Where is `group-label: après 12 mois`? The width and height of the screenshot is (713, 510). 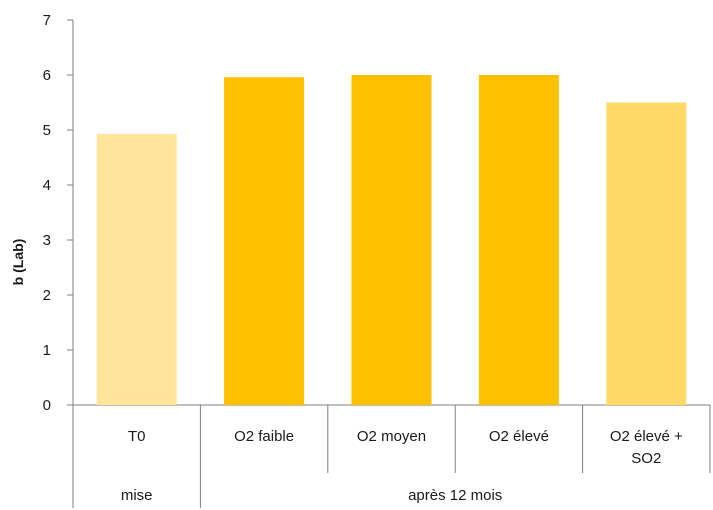 group-label: après 12 mois is located at coordinates (455, 495).